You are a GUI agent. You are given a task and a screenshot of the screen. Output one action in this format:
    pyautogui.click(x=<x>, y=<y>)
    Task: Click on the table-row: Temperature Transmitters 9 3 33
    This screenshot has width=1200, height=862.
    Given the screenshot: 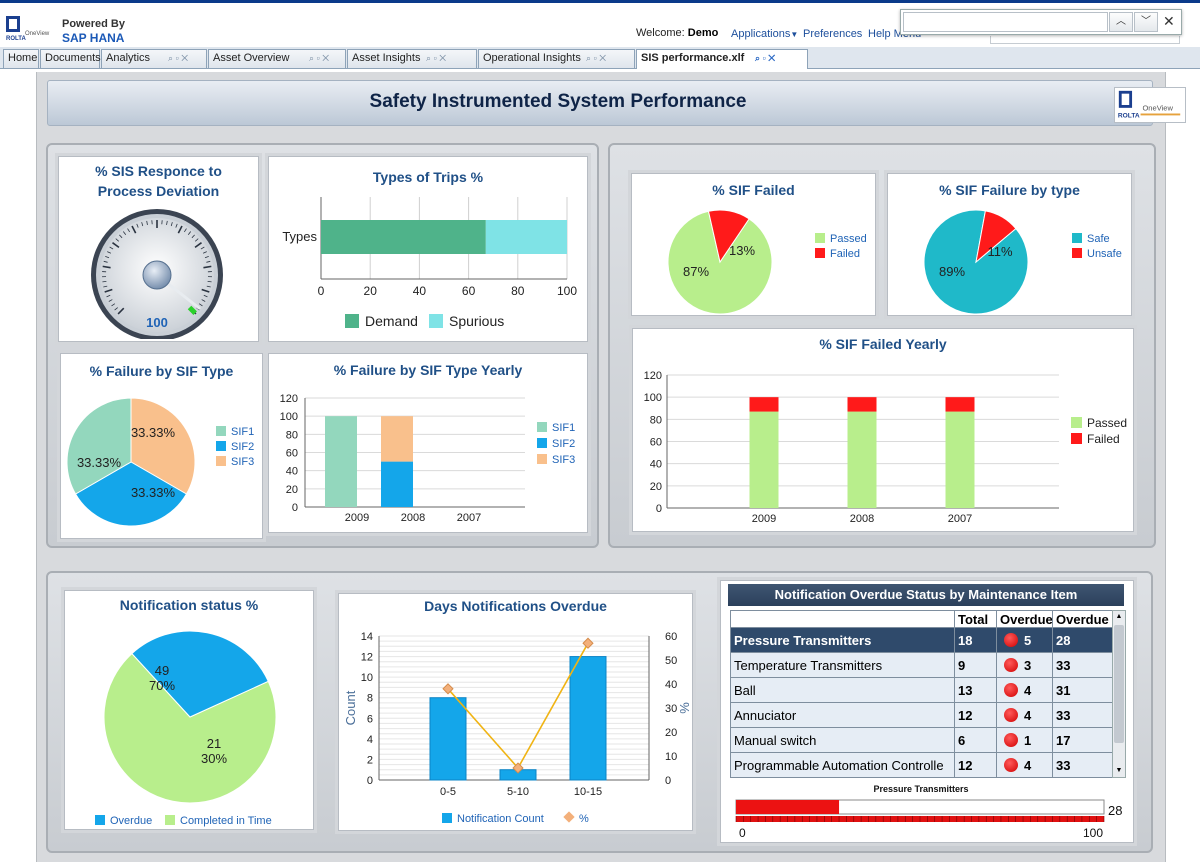 What is the action you would take?
    pyautogui.click(x=921, y=665)
    